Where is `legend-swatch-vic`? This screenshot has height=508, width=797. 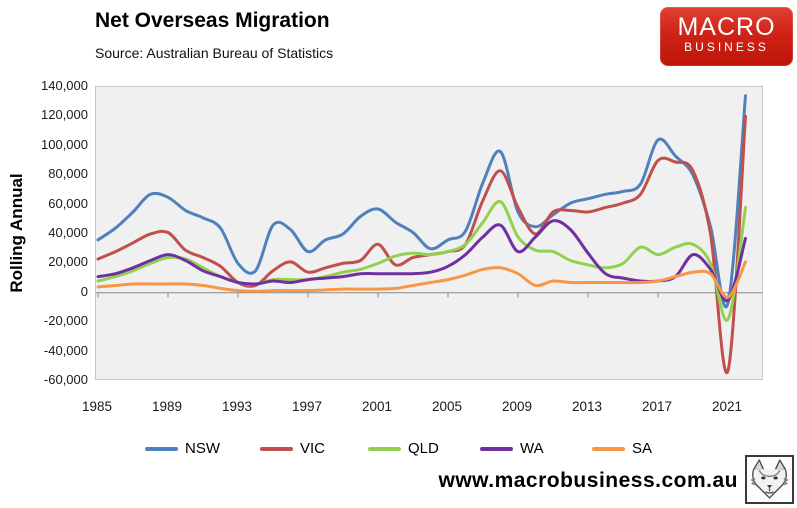
legend-swatch-vic is located at coordinates (276, 448).